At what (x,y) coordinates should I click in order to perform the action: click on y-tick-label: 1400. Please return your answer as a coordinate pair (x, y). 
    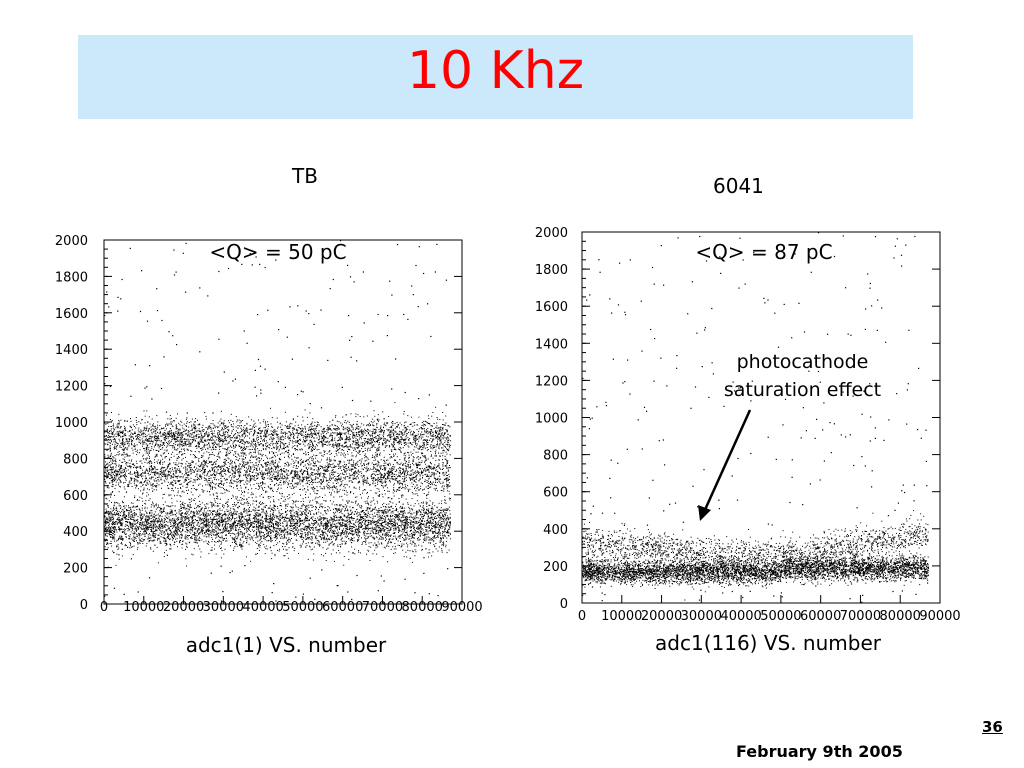
    Looking at the image, I should click on (71, 350).